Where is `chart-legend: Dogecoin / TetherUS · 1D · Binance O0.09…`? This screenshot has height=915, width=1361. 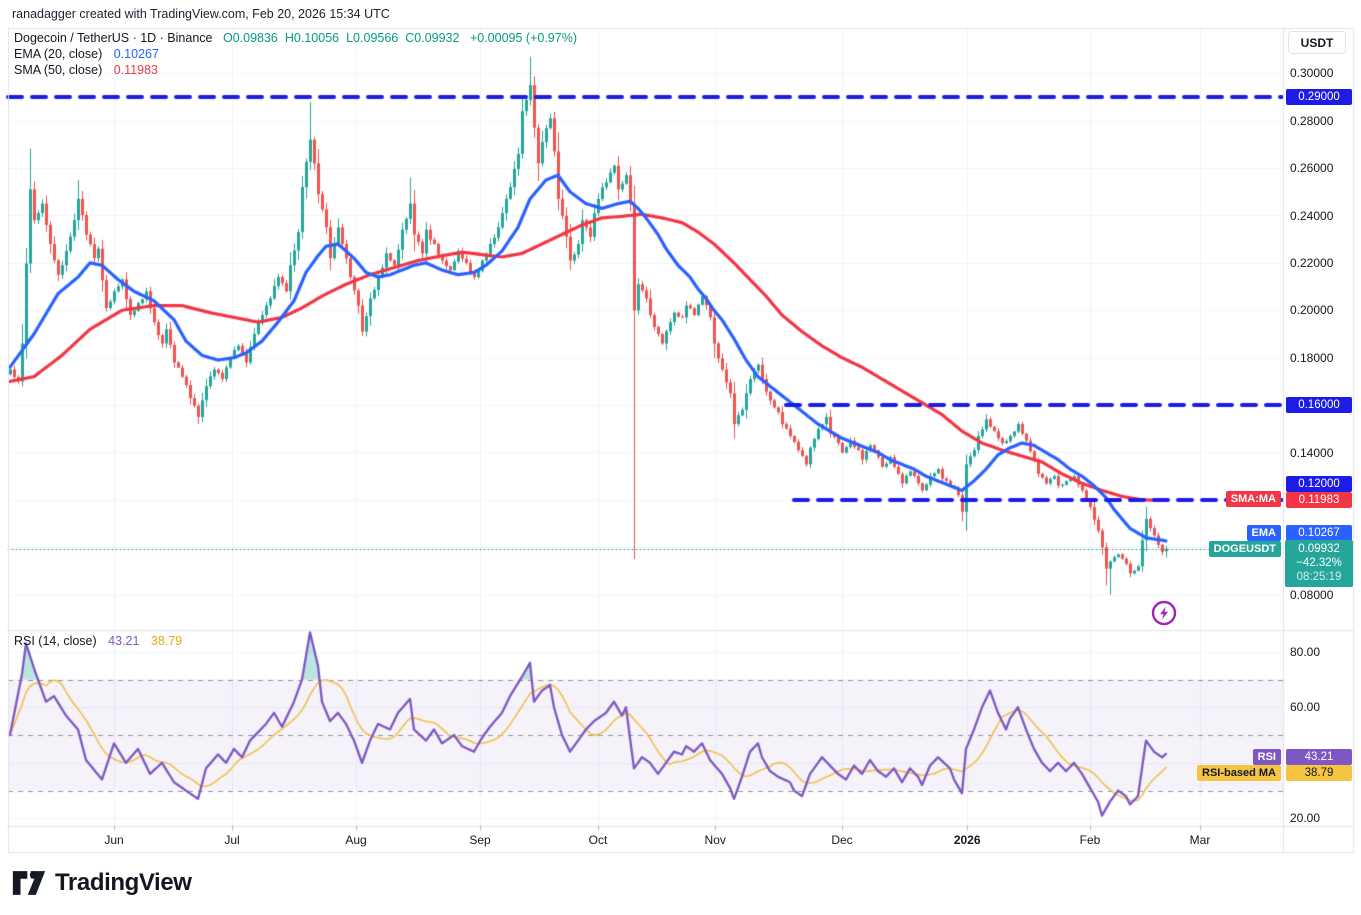 chart-legend: Dogecoin / TetherUS · 1D · Binance O0.09… is located at coordinates (295, 54).